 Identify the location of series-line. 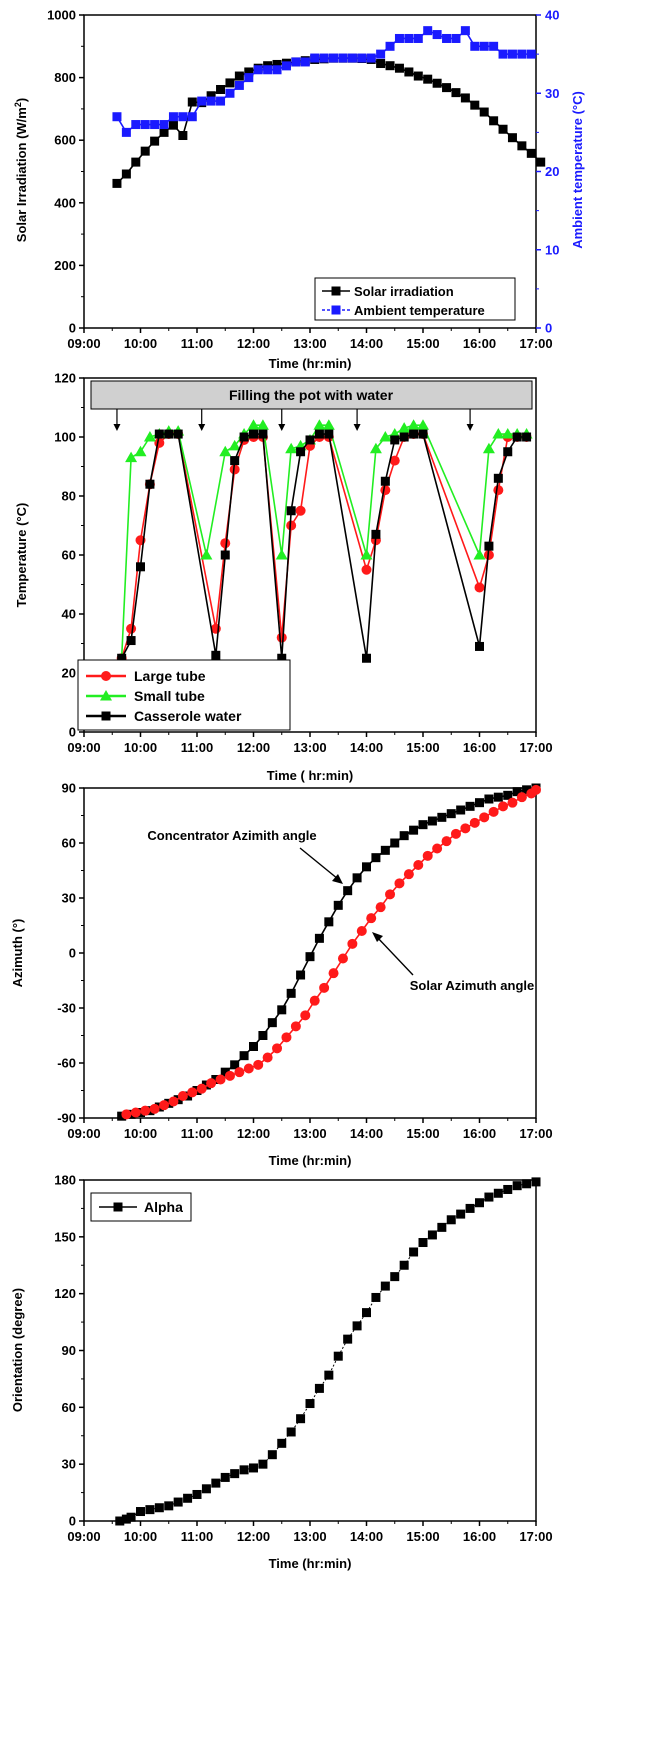
(323, 546).